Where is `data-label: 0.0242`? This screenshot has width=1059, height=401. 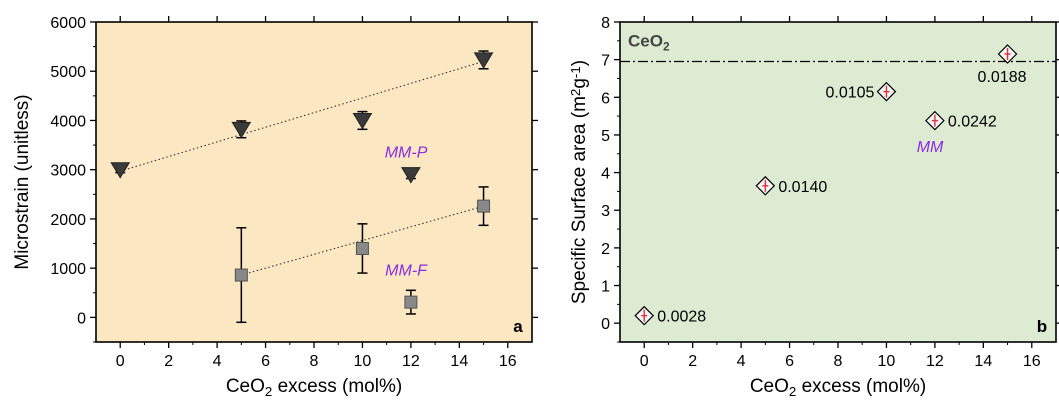
data-label: 0.0242 is located at coordinates (972, 122).